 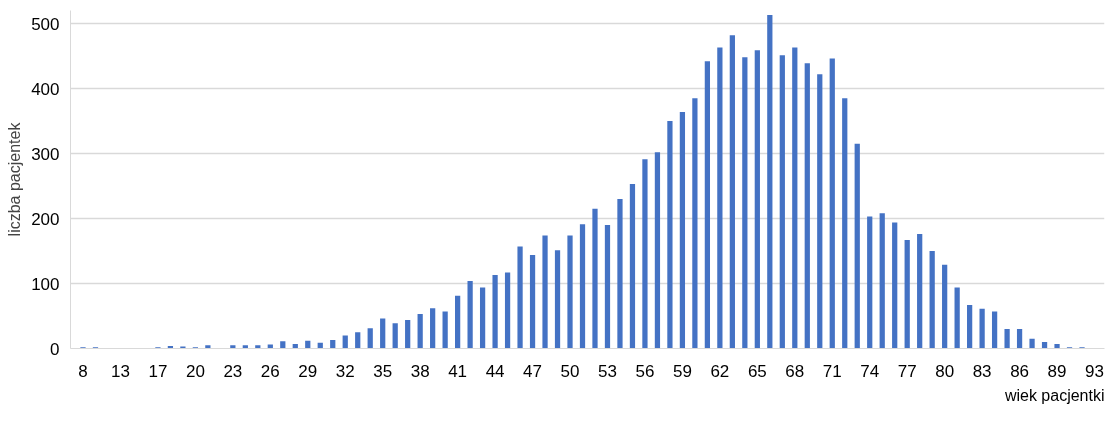 I want to click on x-tick-label: 23, so click(x=233, y=371).